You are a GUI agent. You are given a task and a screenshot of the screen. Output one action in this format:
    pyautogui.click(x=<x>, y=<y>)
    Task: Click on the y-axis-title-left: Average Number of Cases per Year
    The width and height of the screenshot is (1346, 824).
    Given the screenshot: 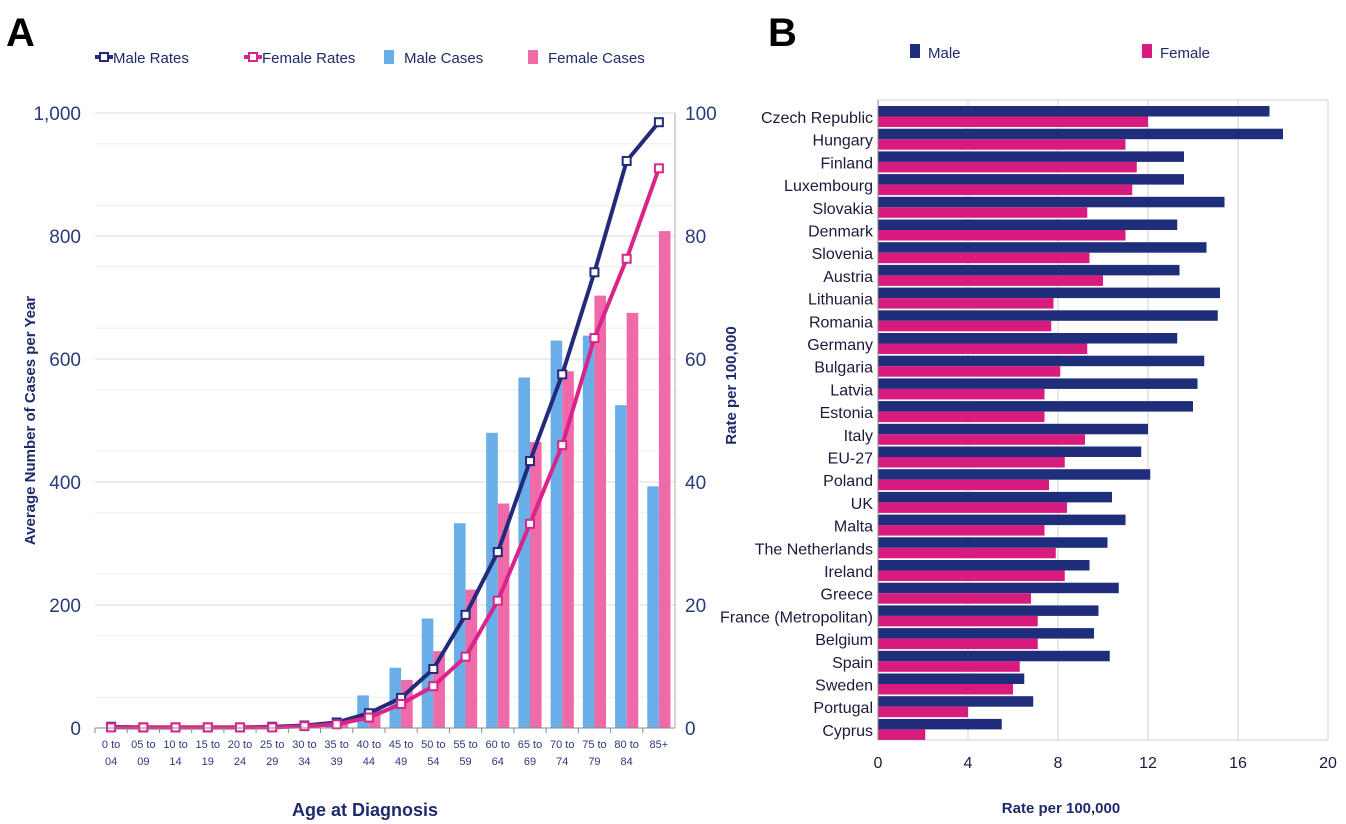 What is the action you would take?
    pyautogui.click(x=30, y=420)
    